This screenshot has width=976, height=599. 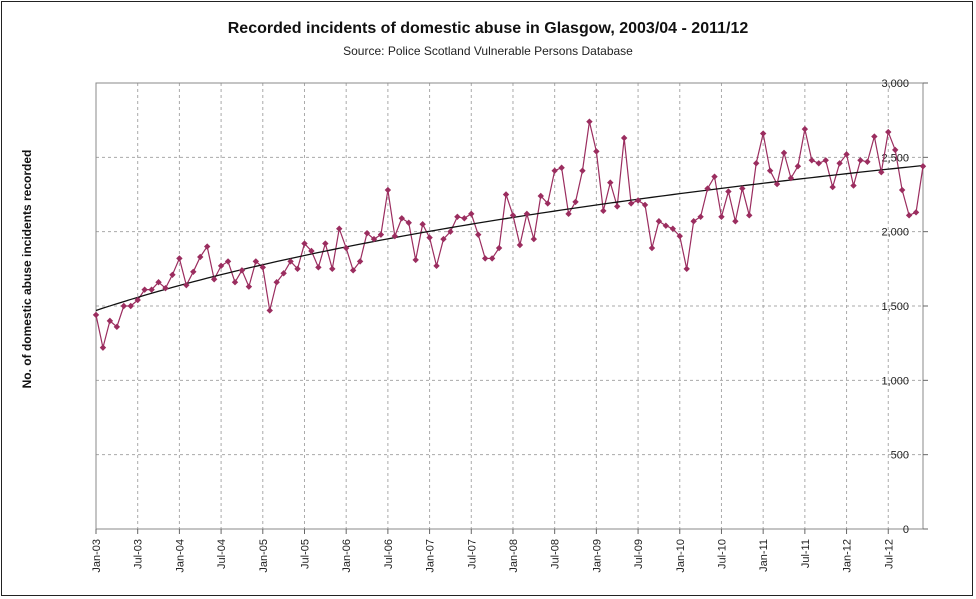 What do you see at coordinates (895, 307) in the screenshot?
I see `y-tick-label: 1,500` at bounding box center [895, 307].